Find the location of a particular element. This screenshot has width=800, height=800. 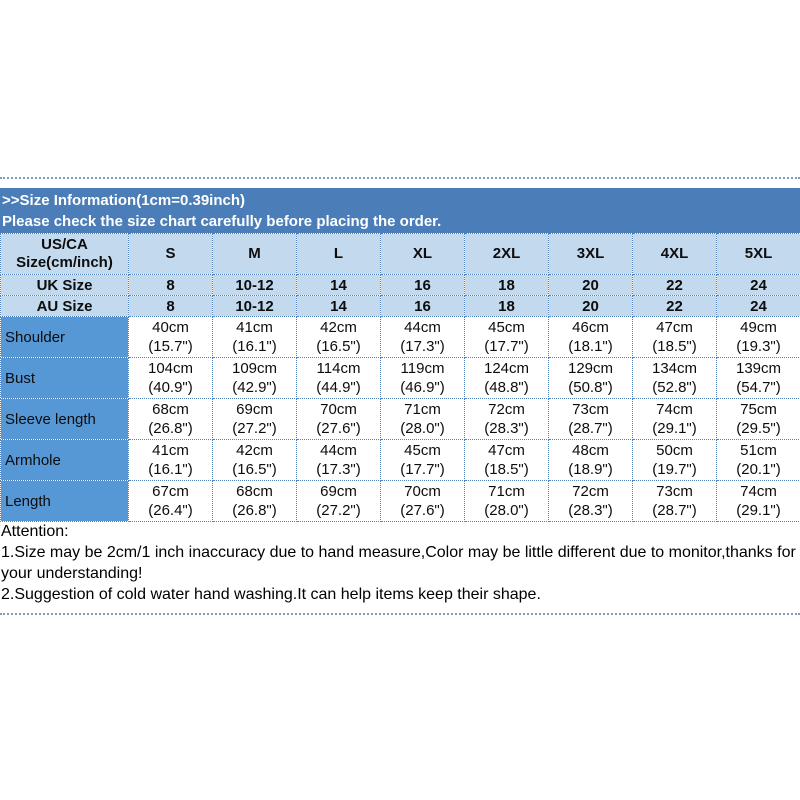

row-label-cell: AU Size is located at coordinates (64, 306).